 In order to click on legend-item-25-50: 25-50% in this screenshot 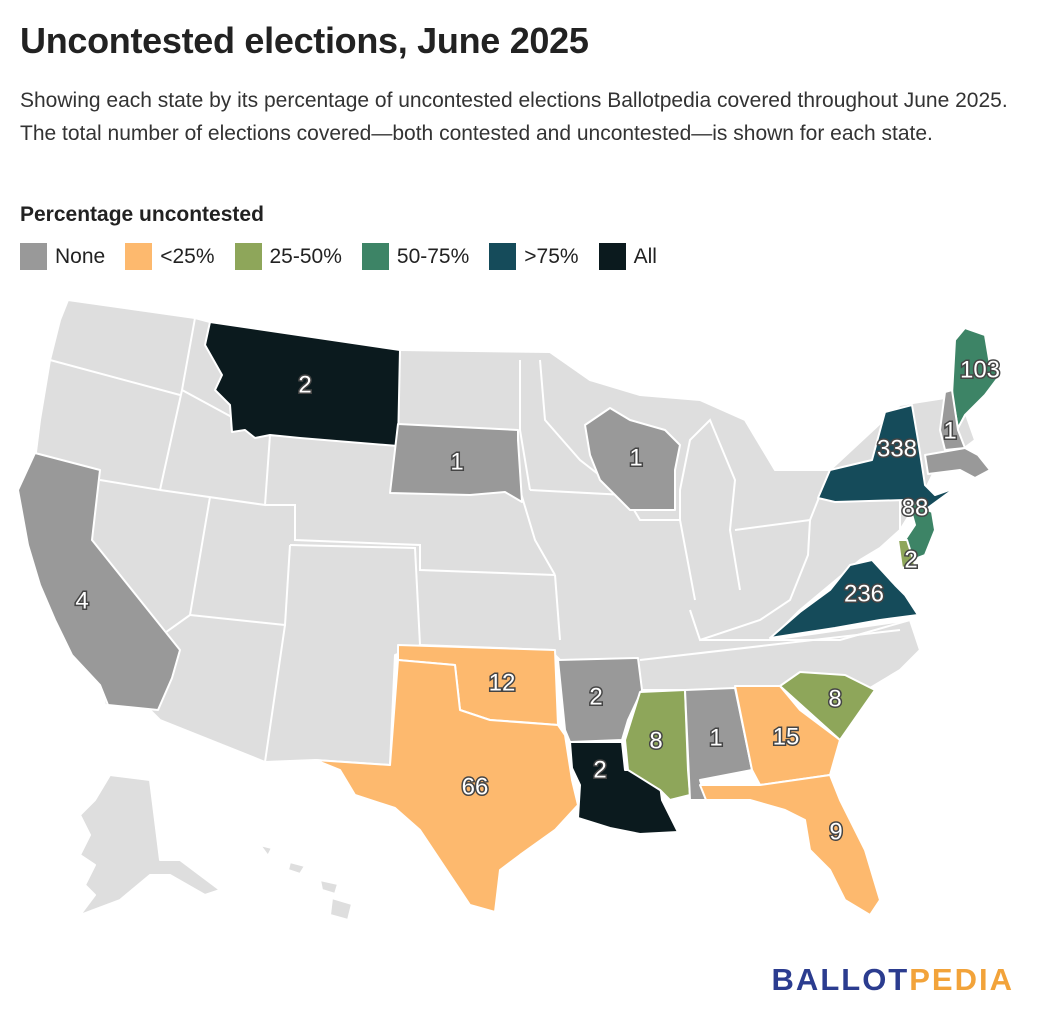, I will do `click(288, 256)`.